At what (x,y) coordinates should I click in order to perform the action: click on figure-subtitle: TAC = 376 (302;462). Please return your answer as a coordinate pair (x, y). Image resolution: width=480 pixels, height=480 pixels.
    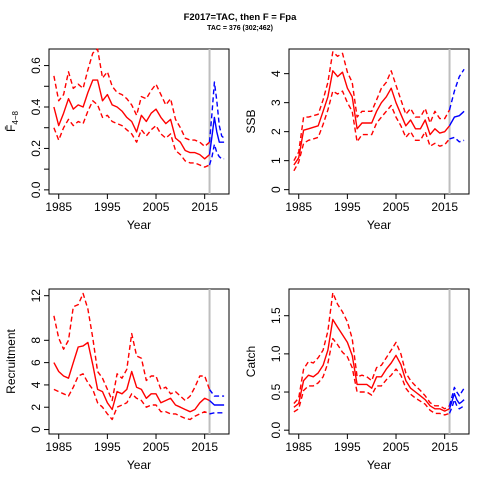
    Looking at the image, I should click on (240, 28).